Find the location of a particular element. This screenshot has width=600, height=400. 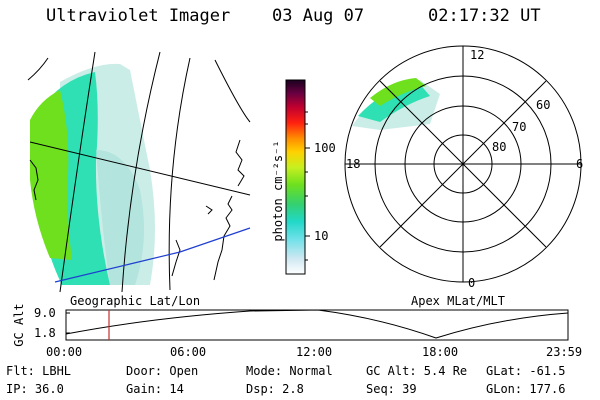

info-gc-alt: GC Alt: 5.4 Re is located at coordinates (417, 371).